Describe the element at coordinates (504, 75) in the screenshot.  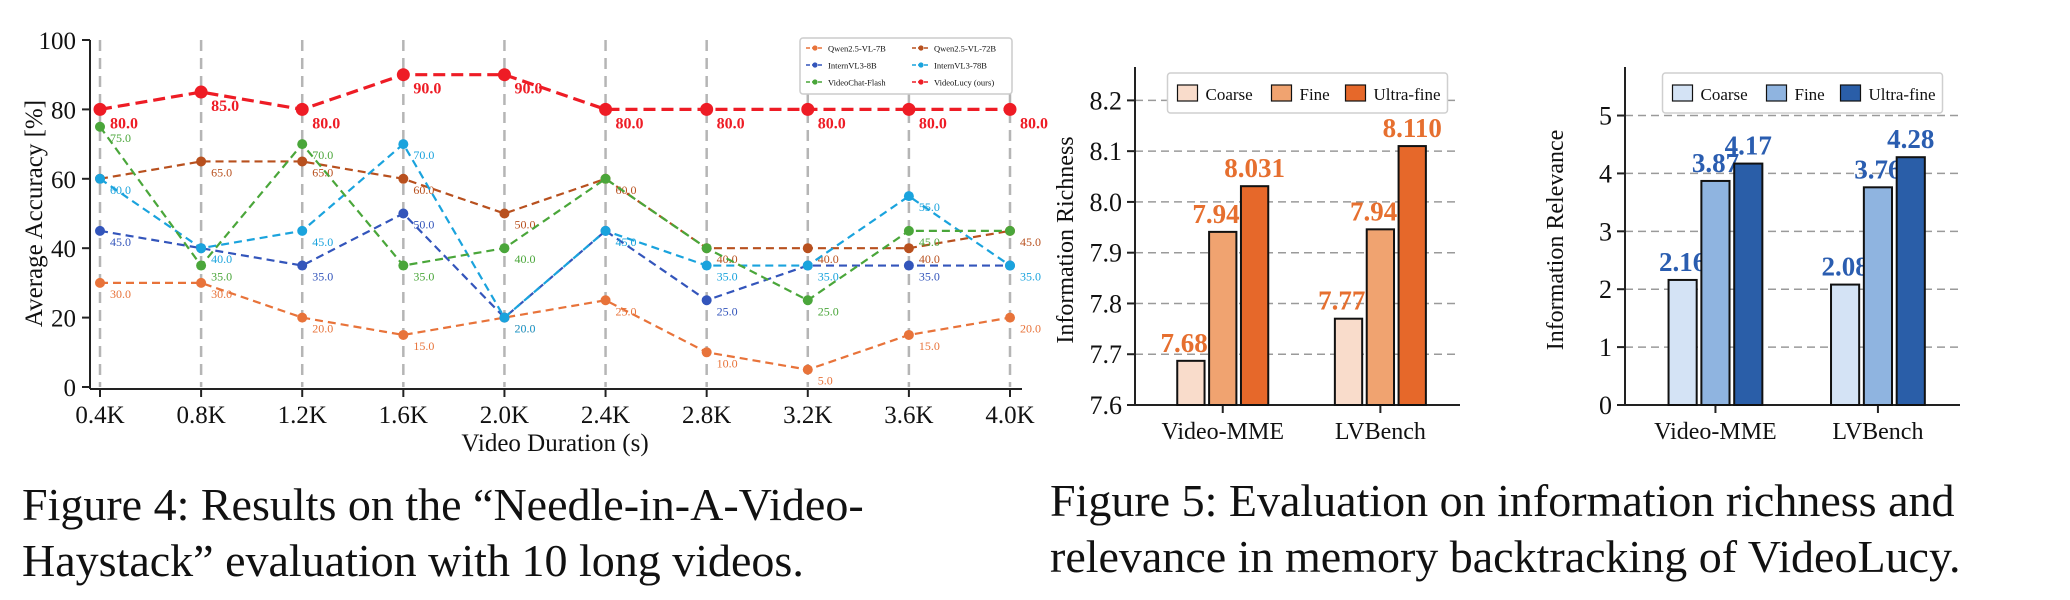
I see `data-point-VideoLucy (ours)-2.0K` at that location.